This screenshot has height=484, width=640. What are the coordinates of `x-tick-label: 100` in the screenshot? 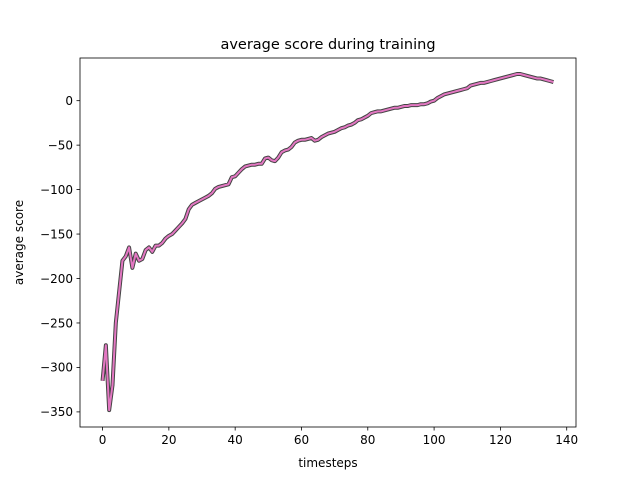 It's located at (434, 440).